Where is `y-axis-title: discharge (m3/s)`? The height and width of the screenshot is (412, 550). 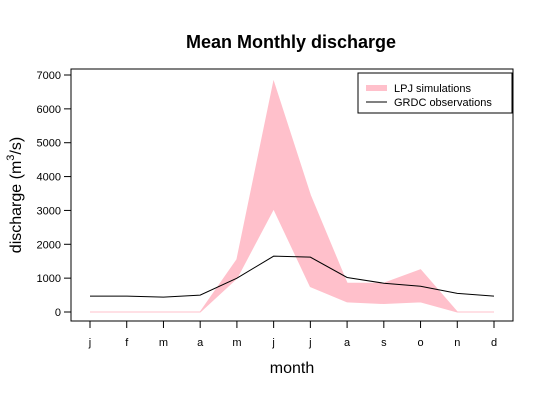
y-axis-title: discharge (m3/s) is located at coordinates (15, 195).